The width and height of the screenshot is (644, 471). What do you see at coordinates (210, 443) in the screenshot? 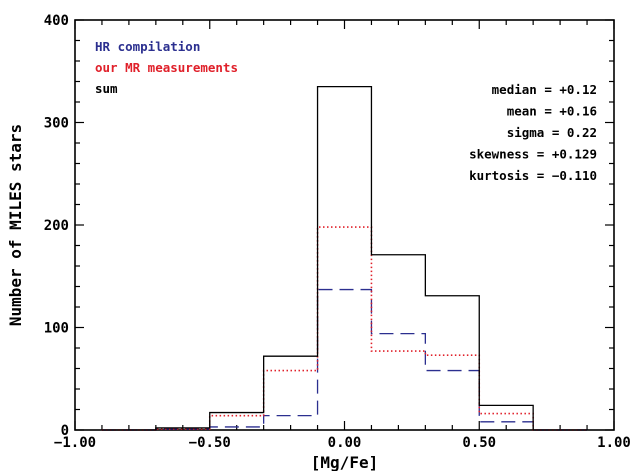
I see `x-tick-label: −0.50` at bounding box center [210, 443].